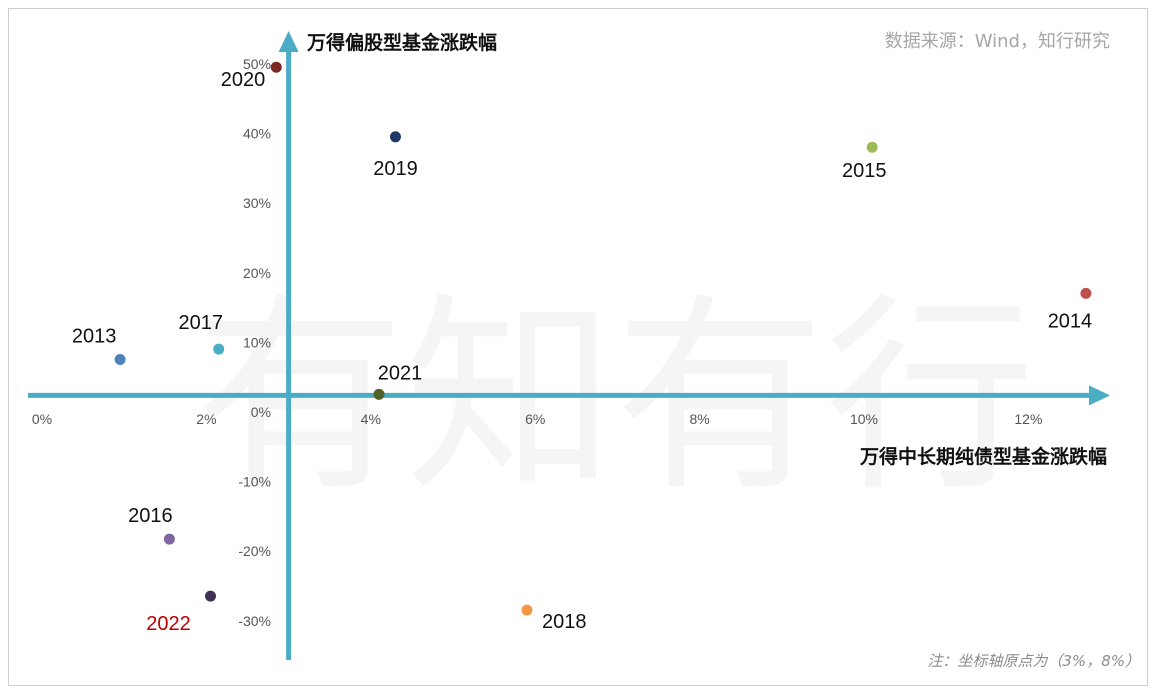  What do you see at coordinates (400, 373) in the screenshot?
I see `point-label-2021: 2021` at bounding box center [400, 373].